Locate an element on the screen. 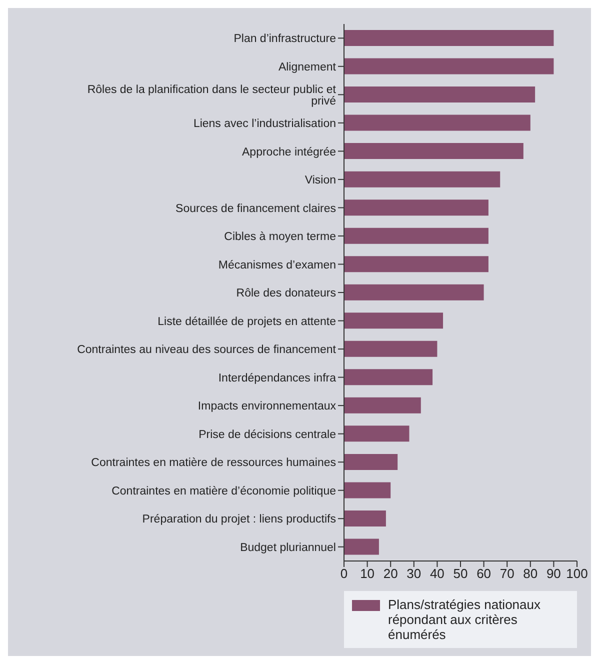 The height and width of the screenshot is (664, 599). x-tick-label: 10 is located at coordinates (367, 574).